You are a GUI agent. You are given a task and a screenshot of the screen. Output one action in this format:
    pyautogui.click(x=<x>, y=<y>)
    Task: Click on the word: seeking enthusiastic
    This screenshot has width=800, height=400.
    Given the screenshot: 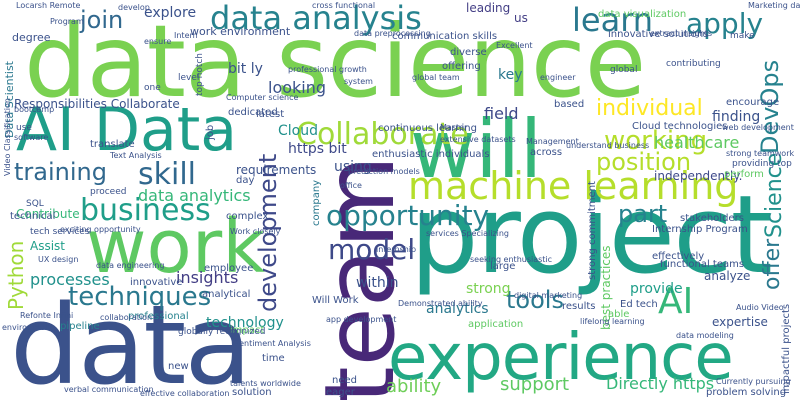 What is the action you would take?
    pyautogui.click(x=511, y=259)
    